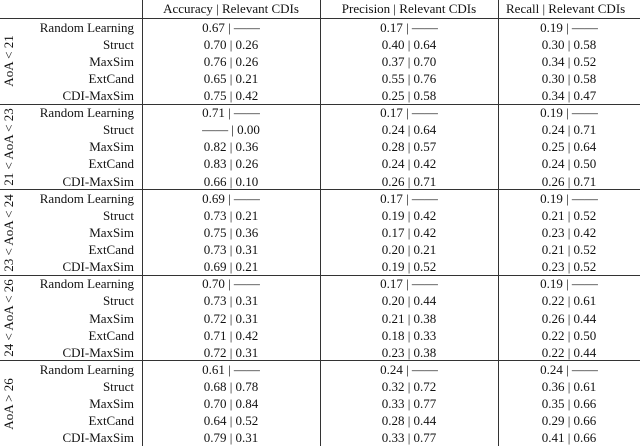 The image size is (640, 446). Describe the element at coordinates (569, 421) in the screenshot. I see `cell: 0.29 | 0.66` at that location.